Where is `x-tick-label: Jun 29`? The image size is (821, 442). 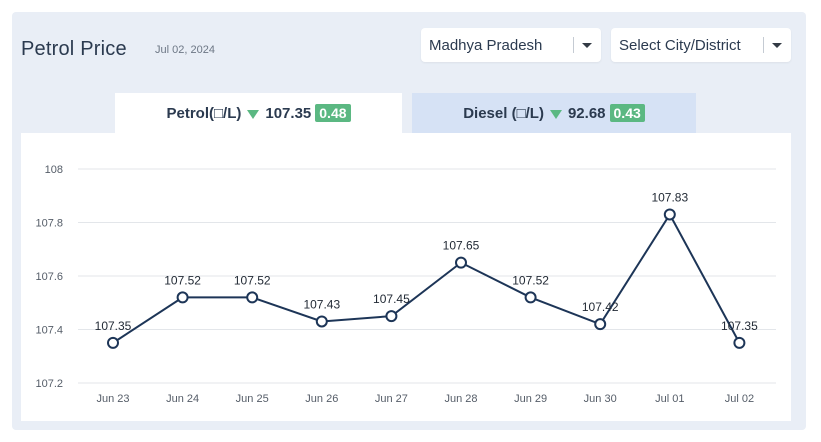
x-tick-label: Jun 29 is located at coordinates (530, 399).